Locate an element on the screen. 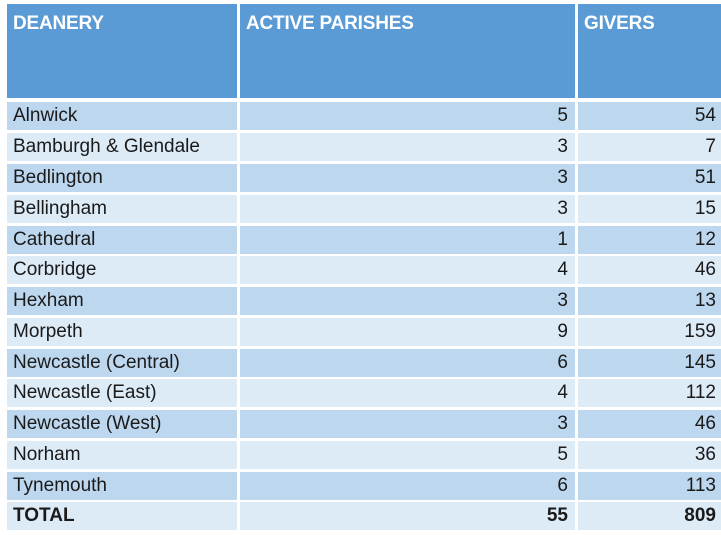 Image resolution: width=721 pixels, height=535 pixels. table-row: Tynemouth 6 113 is located at coordinates (360, 486).